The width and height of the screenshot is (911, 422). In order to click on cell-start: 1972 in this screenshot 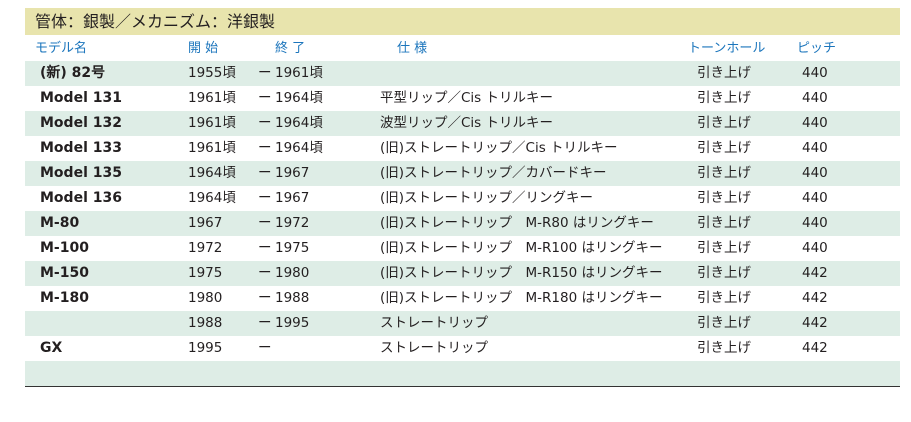, I will do `click(205, 248)`.